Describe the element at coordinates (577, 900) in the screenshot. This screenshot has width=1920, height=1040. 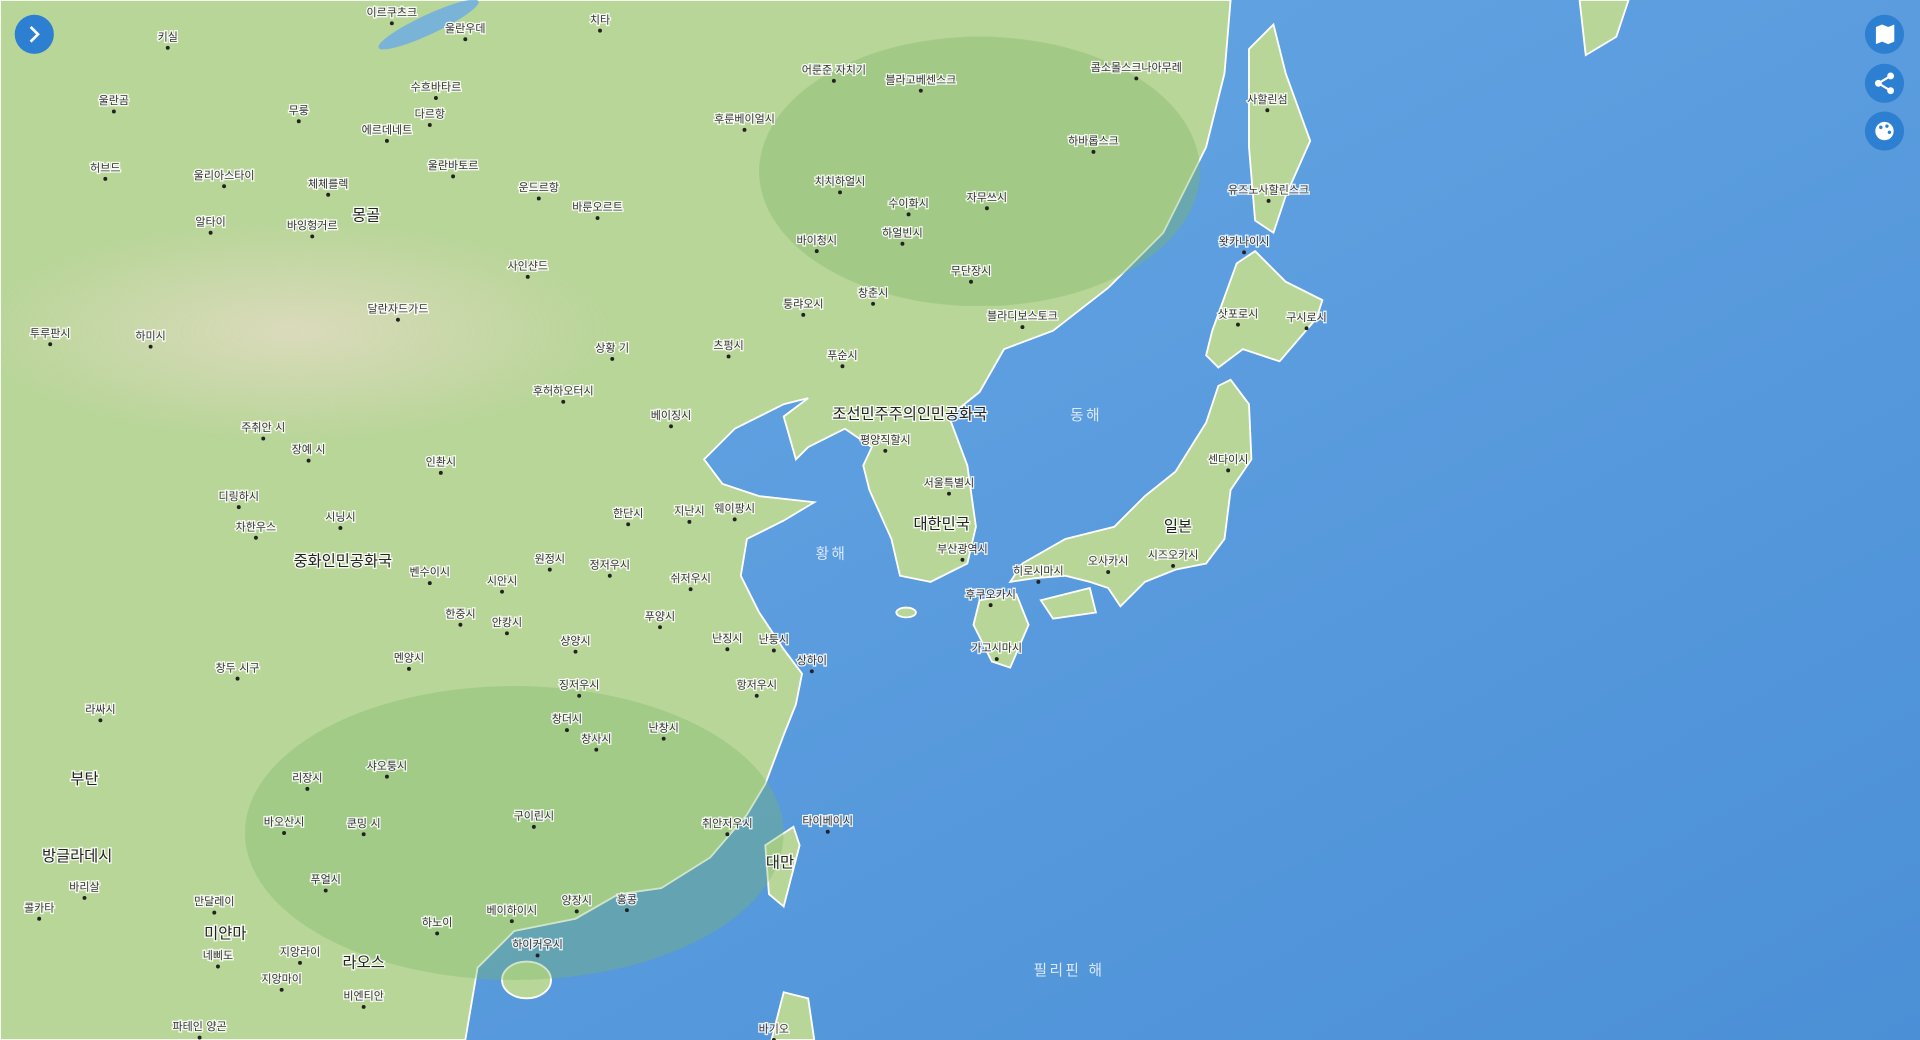
I see `city-label: 양장시` at that location.